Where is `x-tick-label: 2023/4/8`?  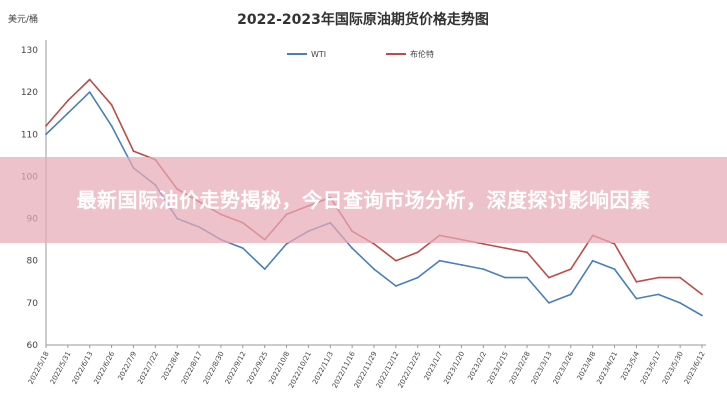
x-tick-label: 2023/4/8 is located at coordinates (587, 366).